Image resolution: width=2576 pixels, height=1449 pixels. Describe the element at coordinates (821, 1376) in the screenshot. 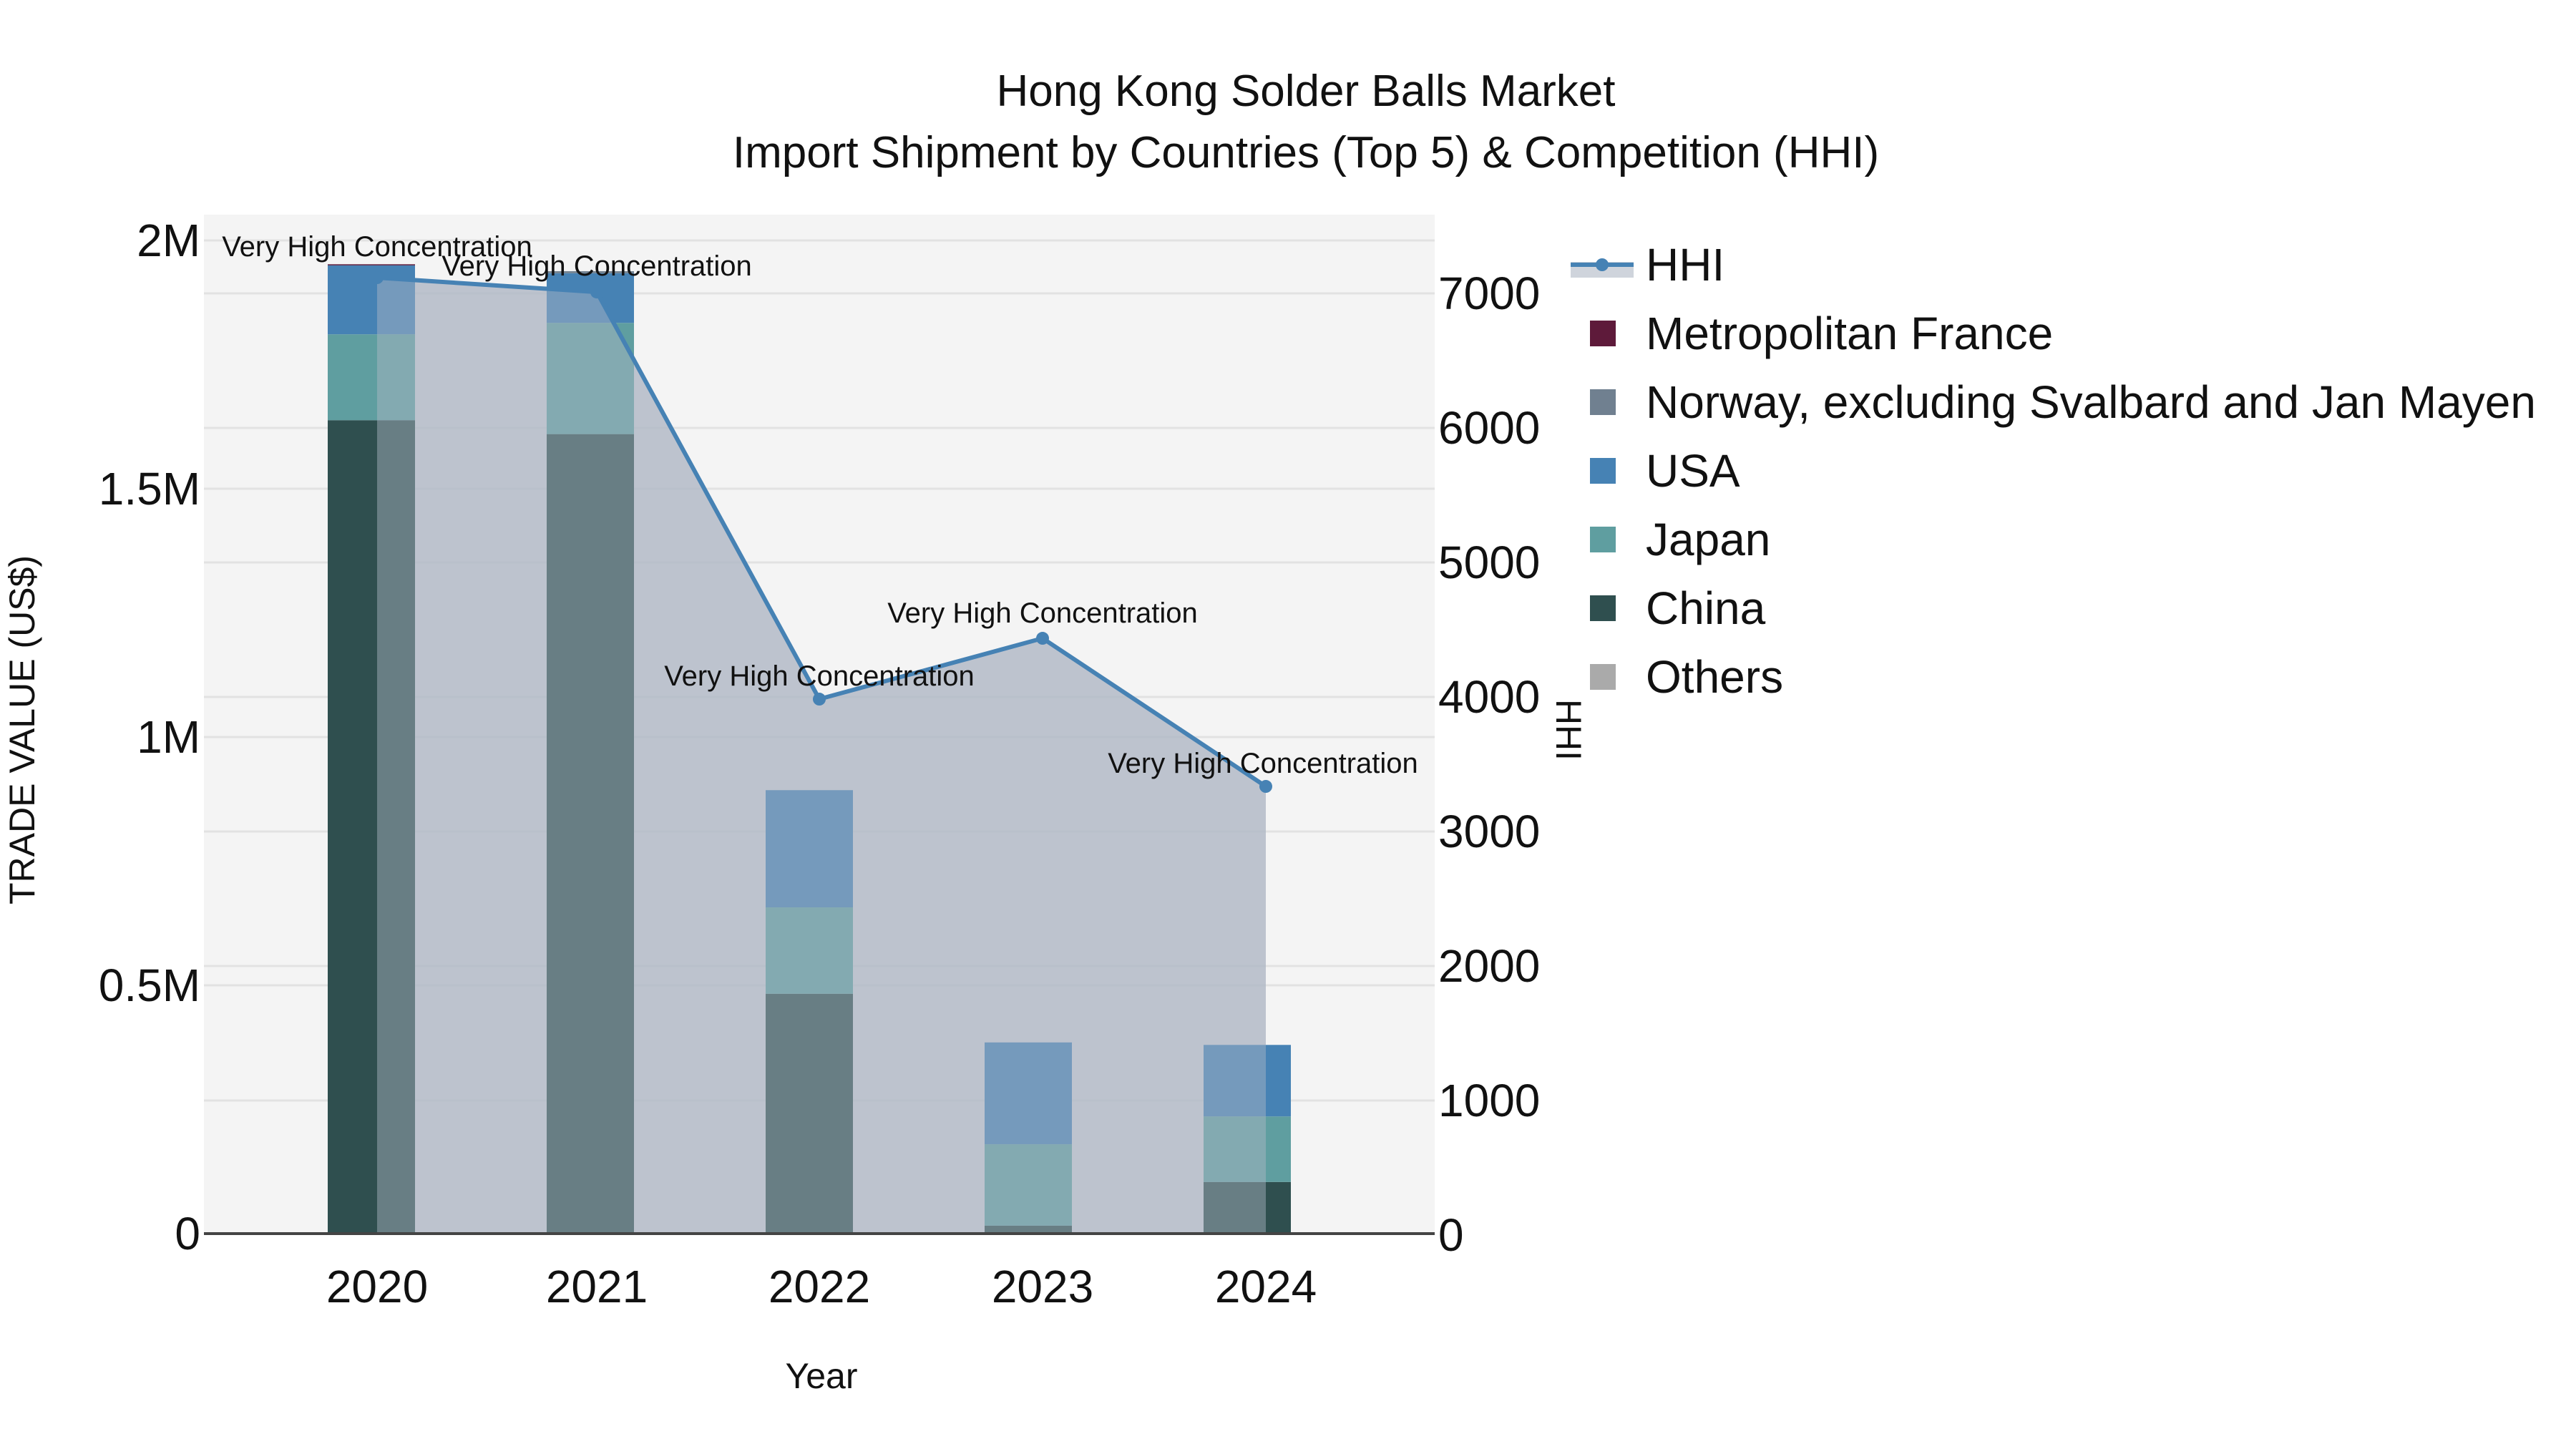

I see `x-axis-title: Year` at that location.